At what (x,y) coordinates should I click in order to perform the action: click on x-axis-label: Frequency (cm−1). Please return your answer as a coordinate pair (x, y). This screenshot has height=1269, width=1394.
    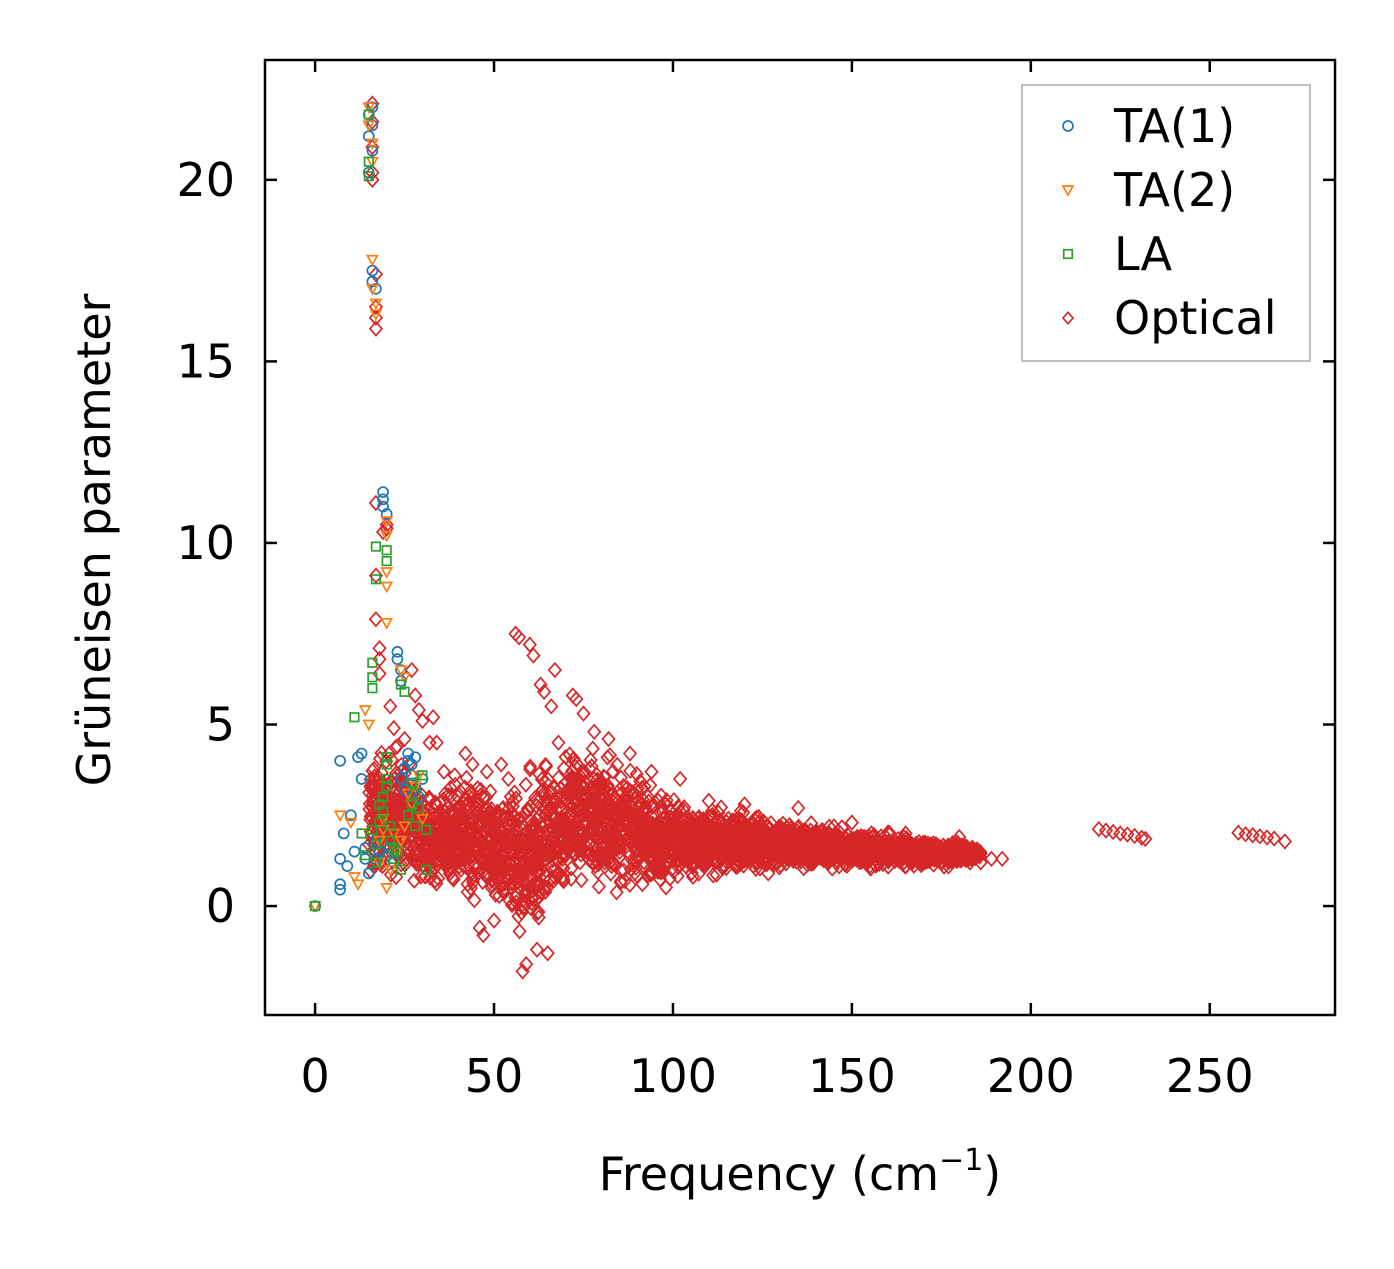
    Looking at the image, I should click on (800, 1172).